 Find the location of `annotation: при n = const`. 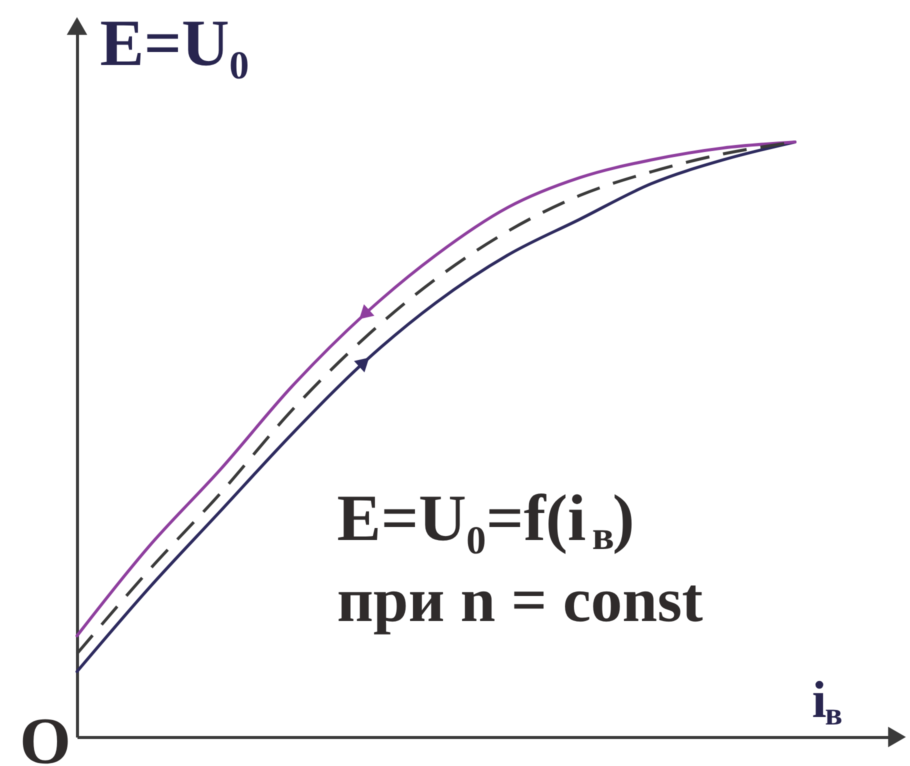

annotation: при n = const is located at coordinates (520, 600).